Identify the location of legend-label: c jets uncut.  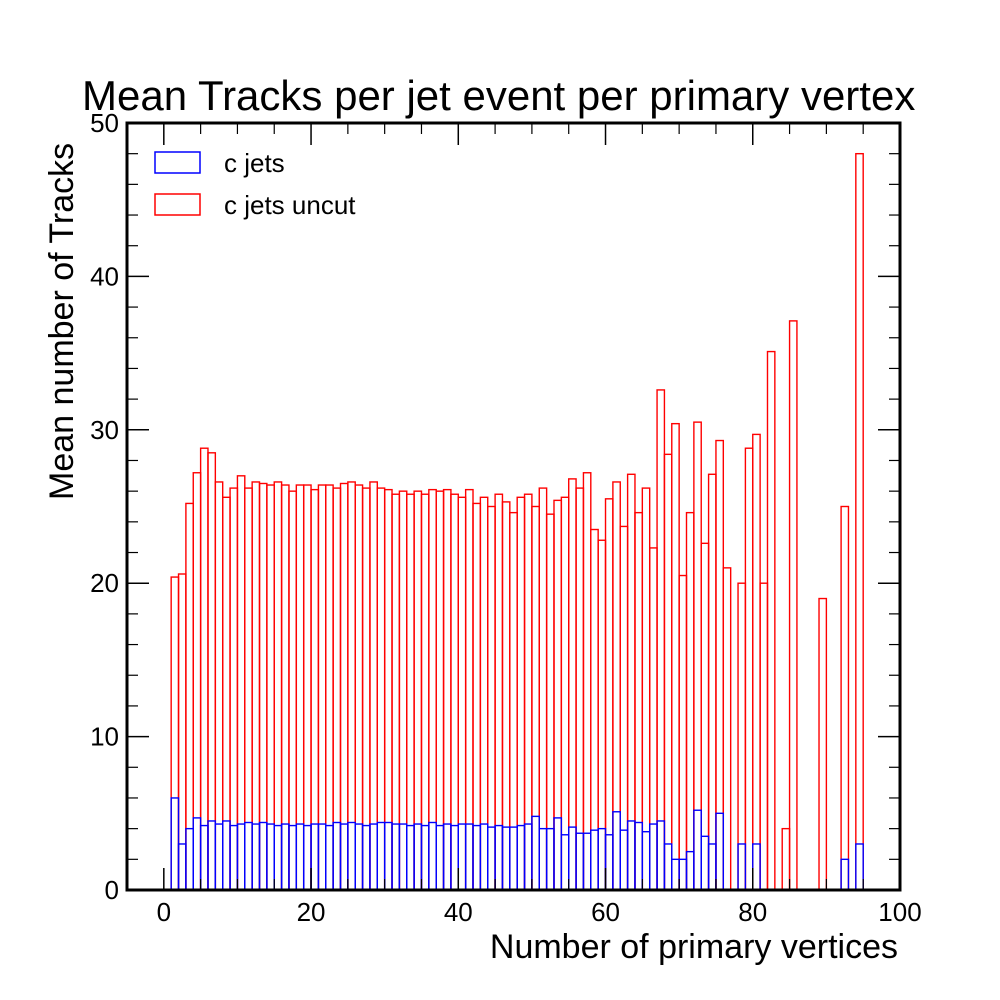
(290, 205).